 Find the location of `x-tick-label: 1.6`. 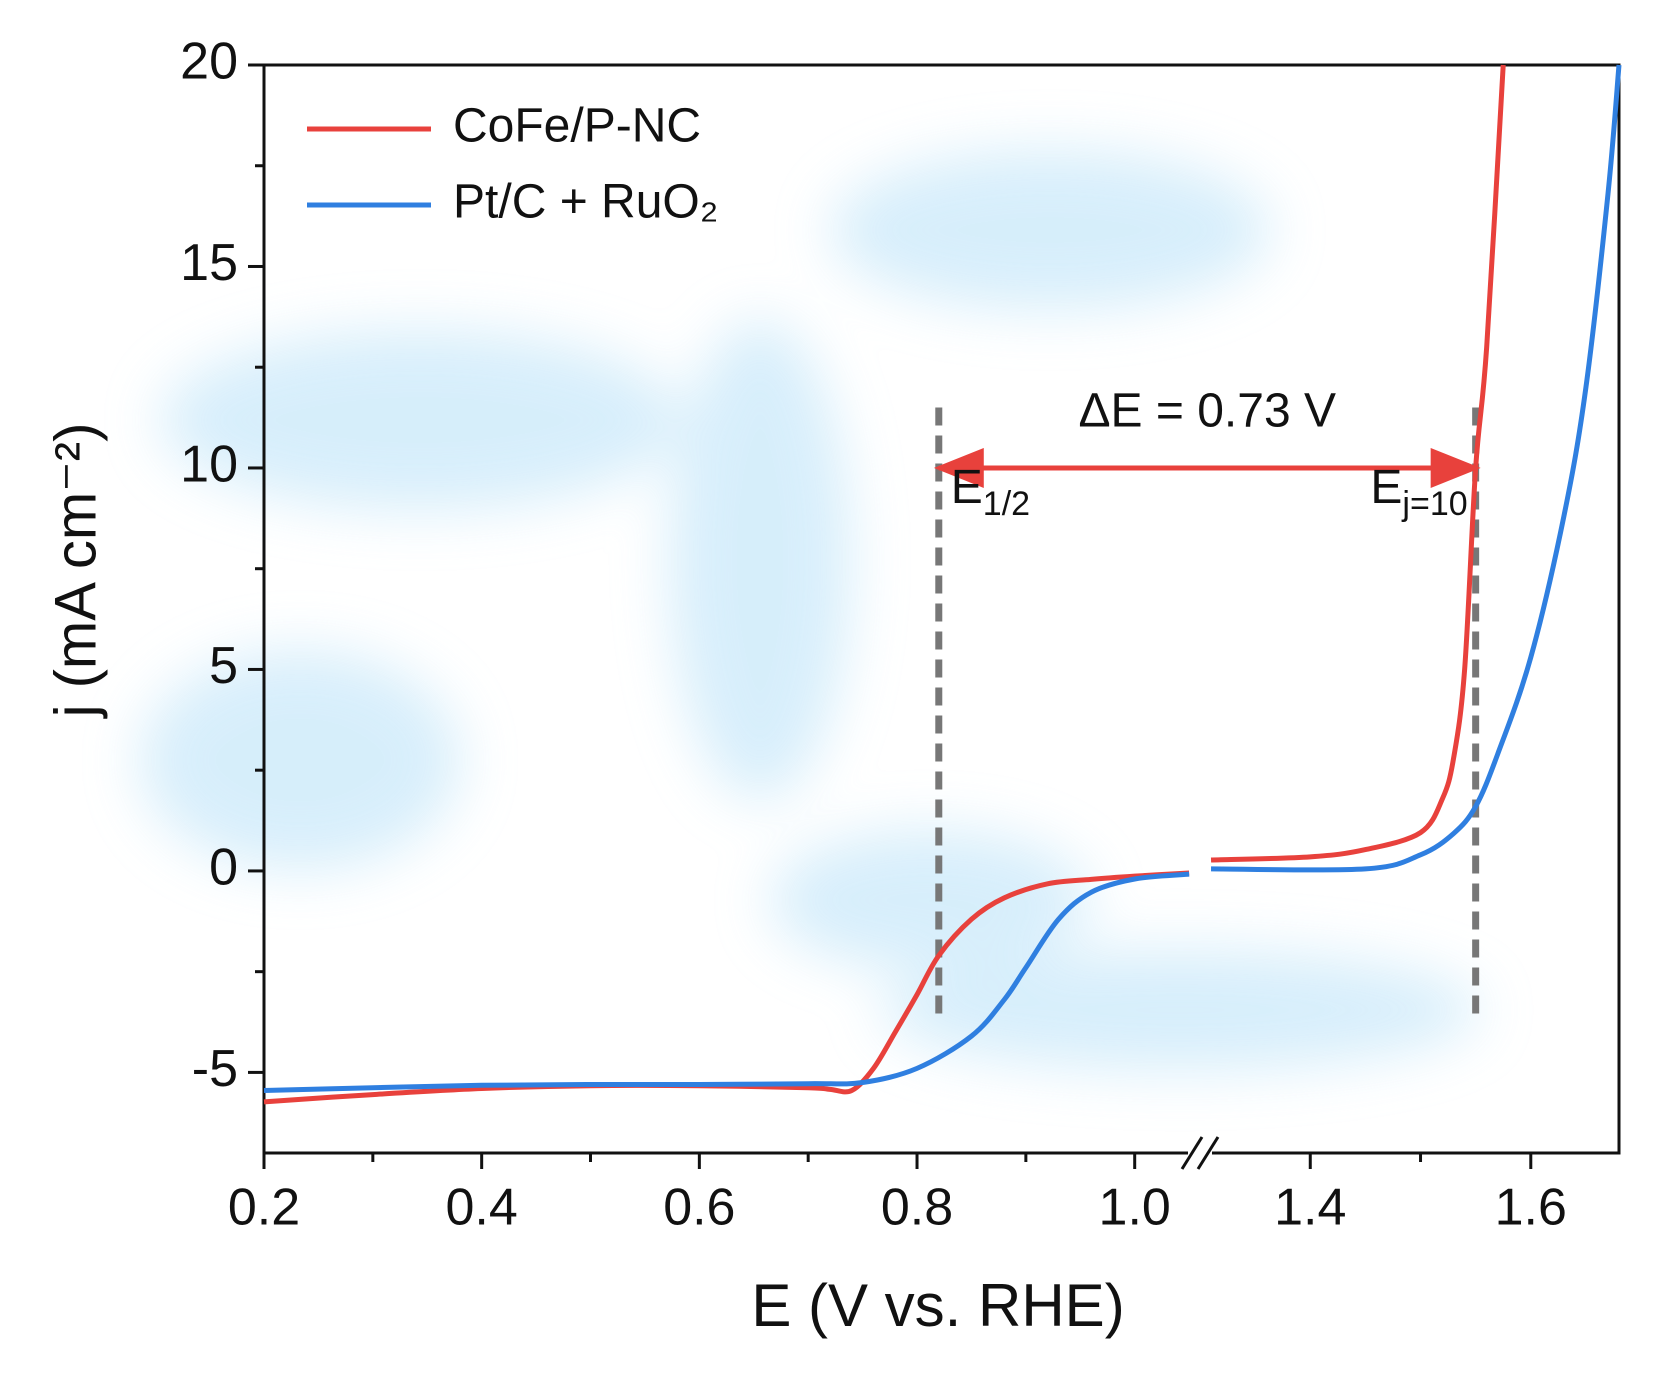

x-tick-label: 1.6 is located at coordinates (1531, 1208).